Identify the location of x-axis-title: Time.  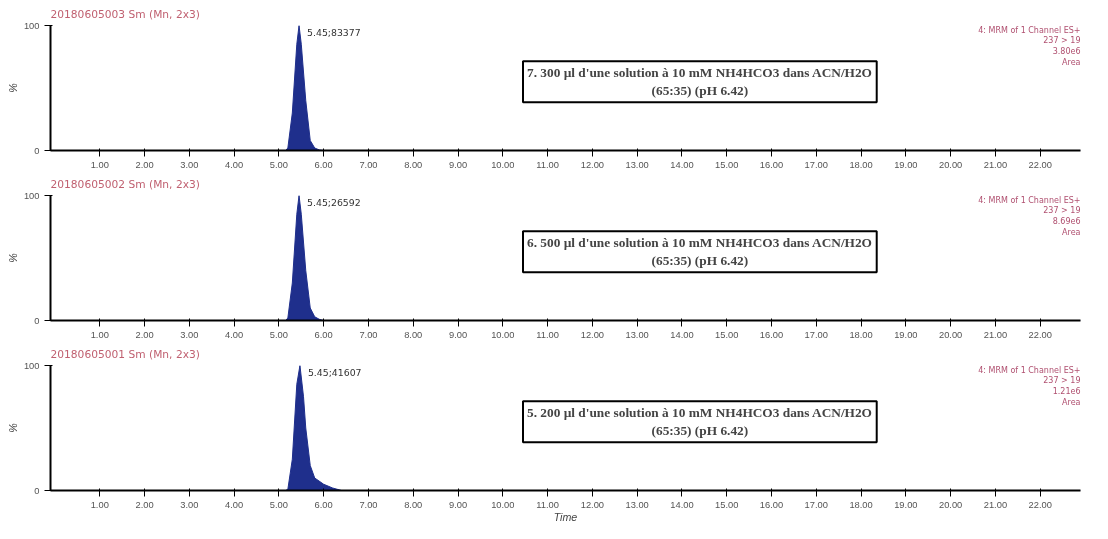
(565, 516).